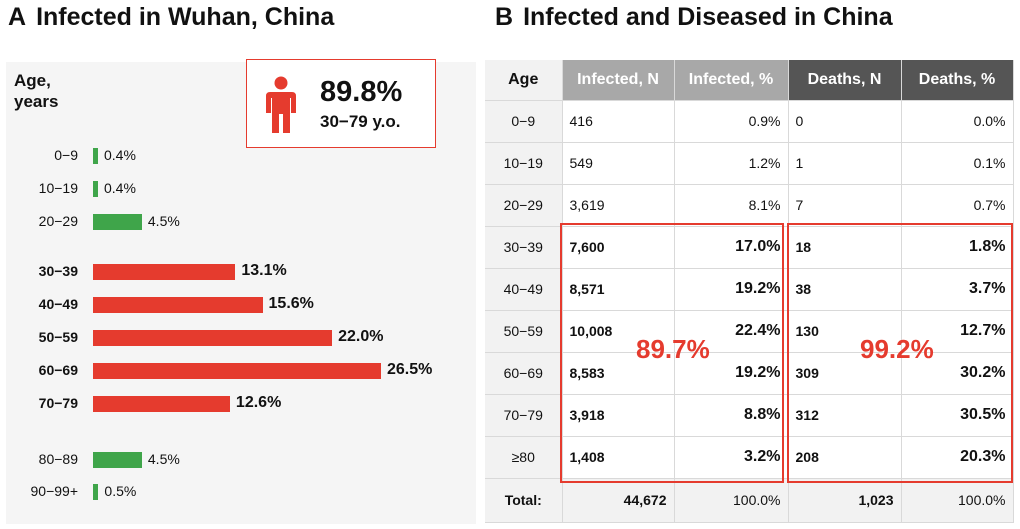 This screenshot has width=1020, height=529. I want to click on row-infected-n: 8,583, so click(618, 373).